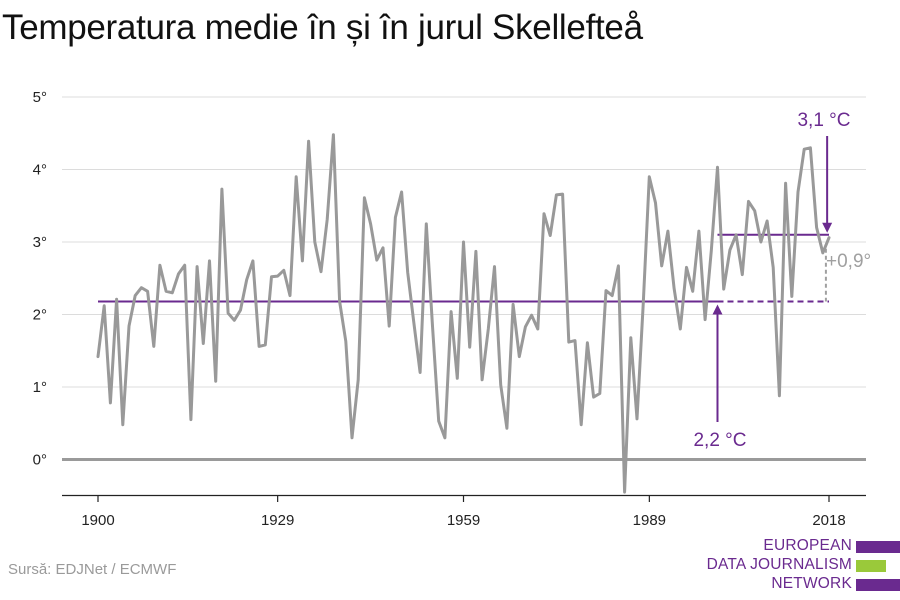  What do you see at coordinates (779, 564) in the screenshot?
I see `logo-line-2: DATA JOURNALISM` at bounding box center [779, 564].